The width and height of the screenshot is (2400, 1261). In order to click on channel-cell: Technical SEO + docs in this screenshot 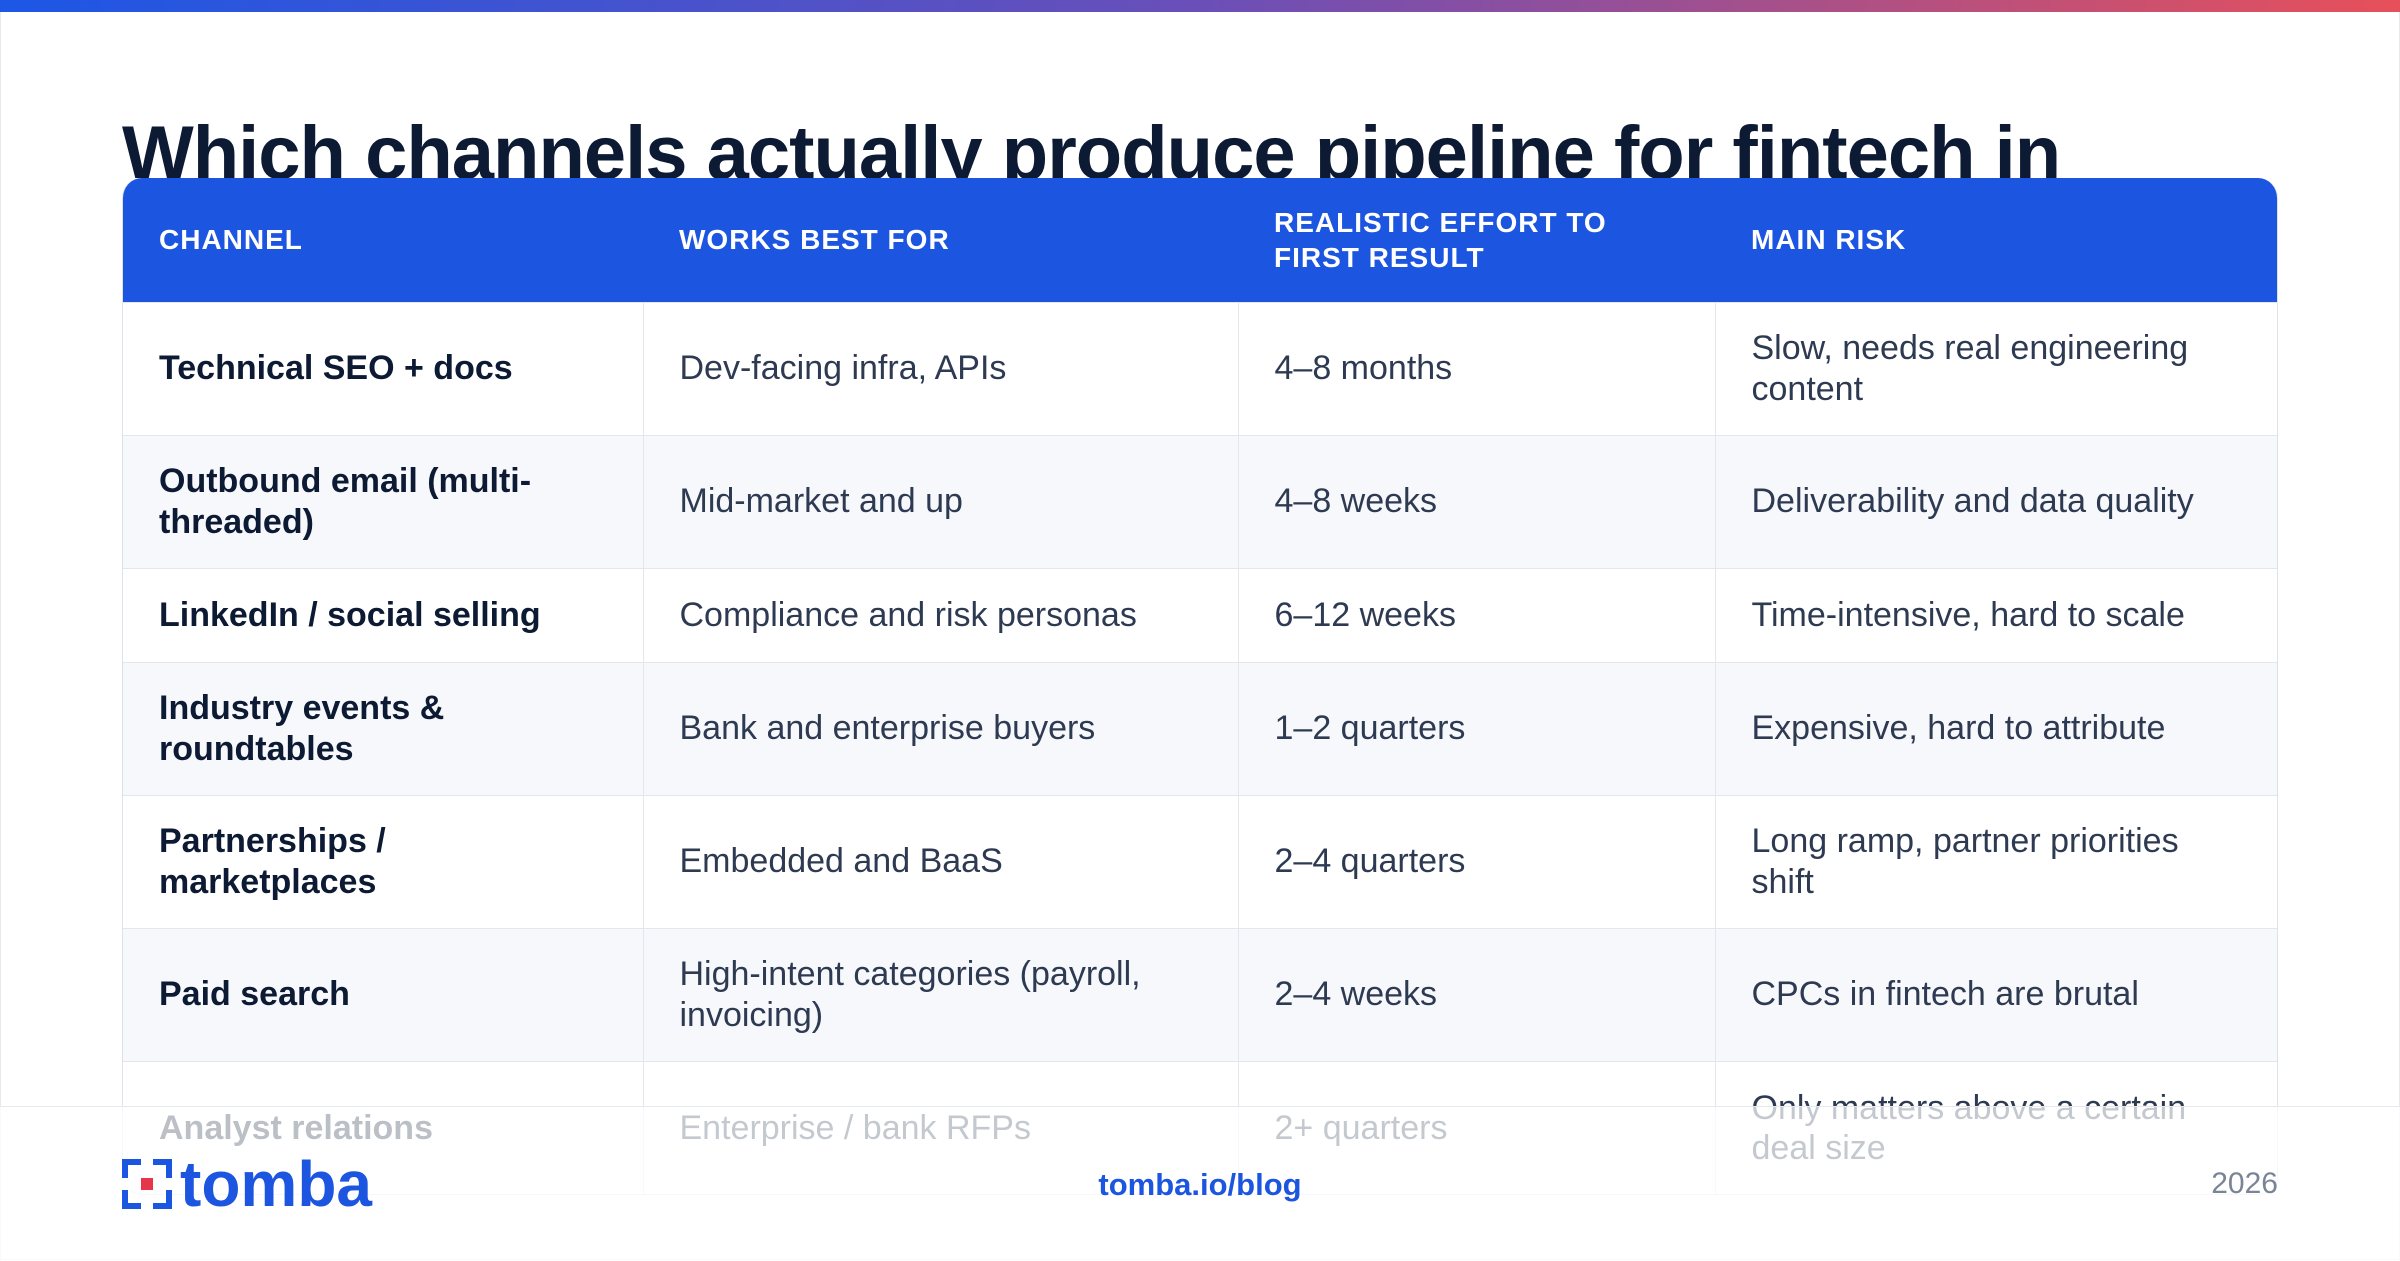, I will do `click(383, 368)`.